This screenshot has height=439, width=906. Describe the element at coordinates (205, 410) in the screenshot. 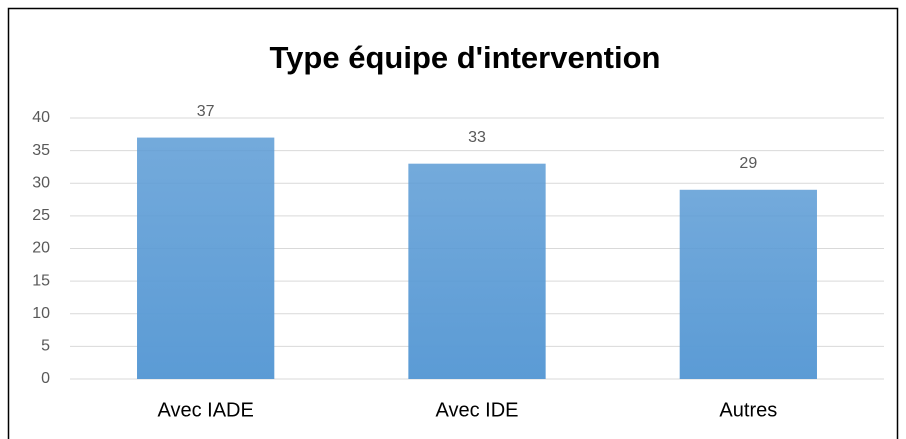

I see `x-tick-label: Avec IADE` at that location.